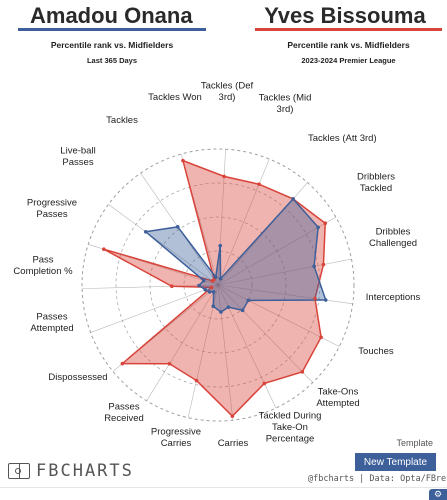  Describe the element at coordinates (112, 60) in the screenshot. I see `player-a-period: Last 365 Days` at that location.